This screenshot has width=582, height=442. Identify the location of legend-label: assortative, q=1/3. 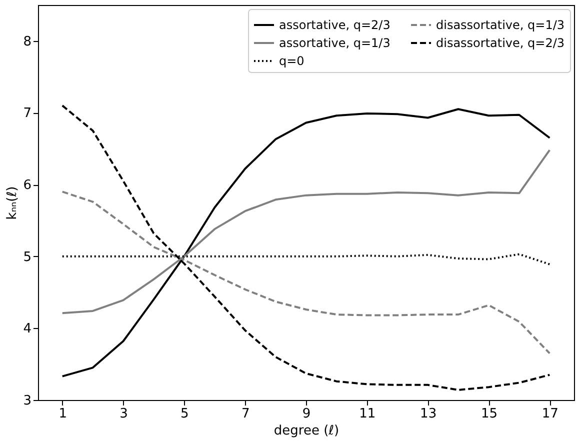
(334, 43).